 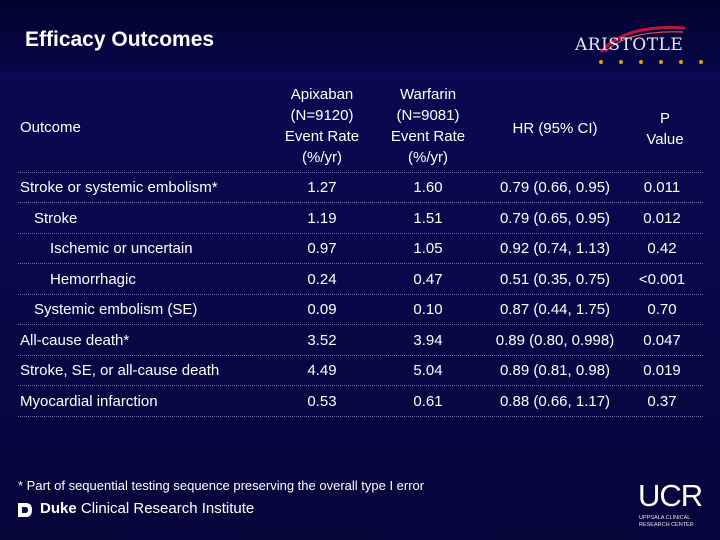 I want to click on ucr-subtitle: UPPSALA CLINICAL RESEARCH CENTER, so click(x=666, y=522).